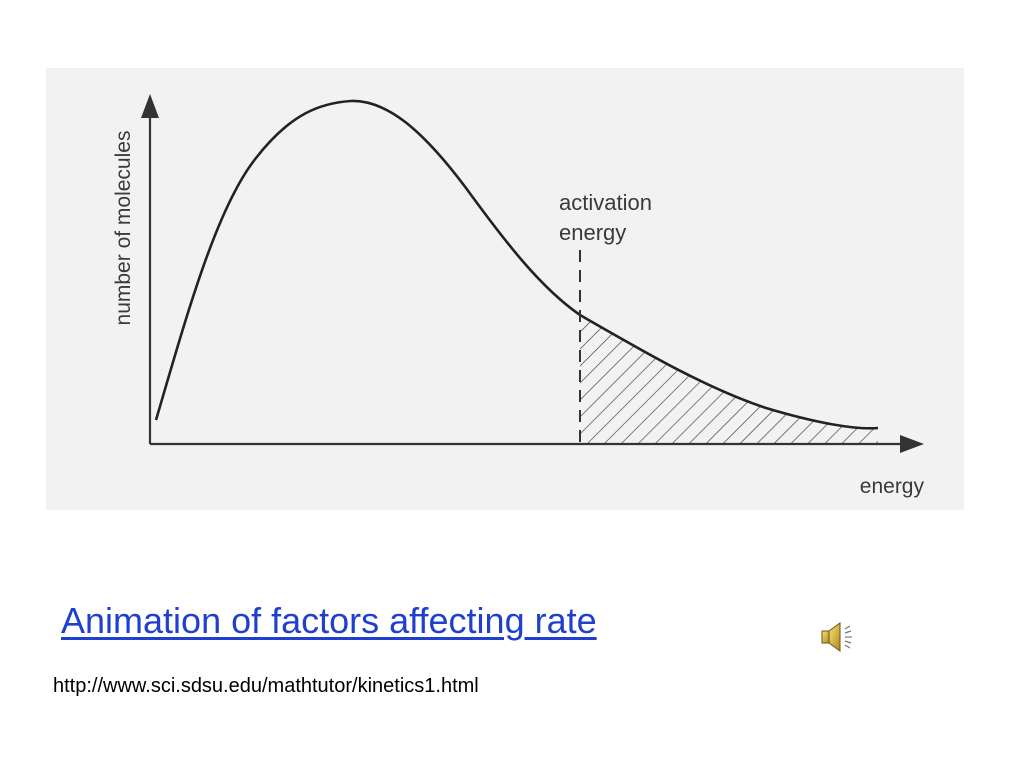 Image resolution: width=1024 pixels, height=768 pixels. What do you see at coordinates (605, 202) in the screenshot?
I see `activation-label-line1: activation` at bounding box center [605, 202].